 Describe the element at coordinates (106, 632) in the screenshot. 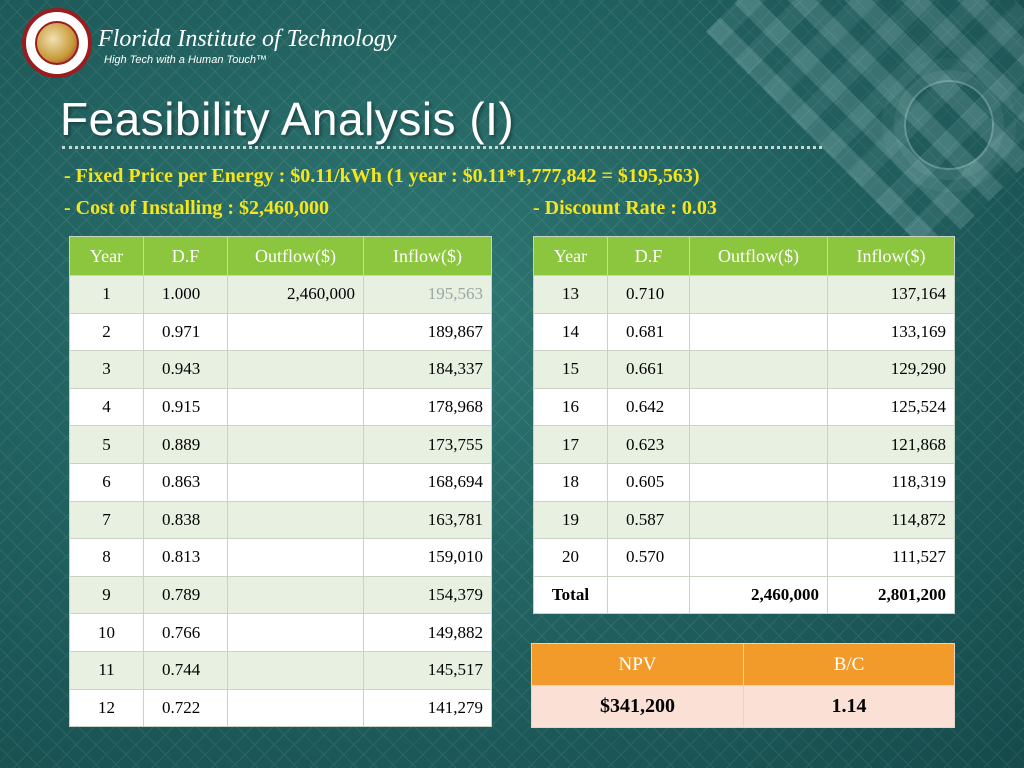

I see `year-cell: 10` at that location.